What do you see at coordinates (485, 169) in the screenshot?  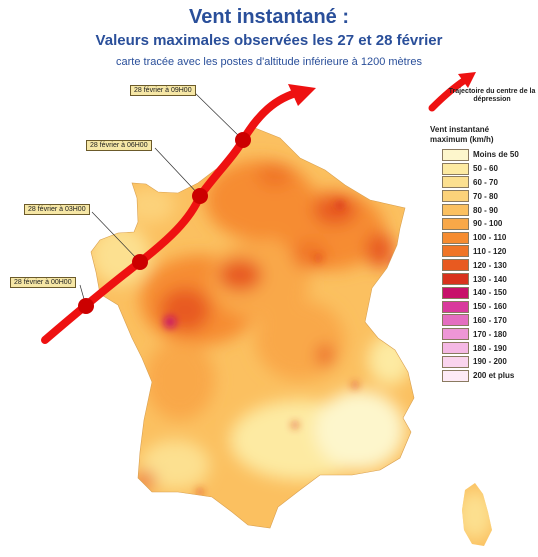 I see `legend-label: 50 - 60` at bounding box center [485, 169].